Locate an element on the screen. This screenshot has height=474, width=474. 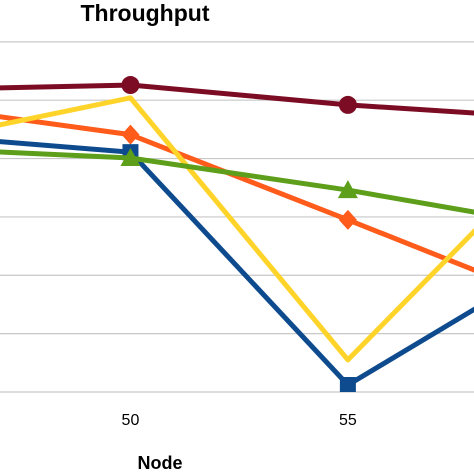
x-tick-label: 50 is located at coordinates (131, 420).